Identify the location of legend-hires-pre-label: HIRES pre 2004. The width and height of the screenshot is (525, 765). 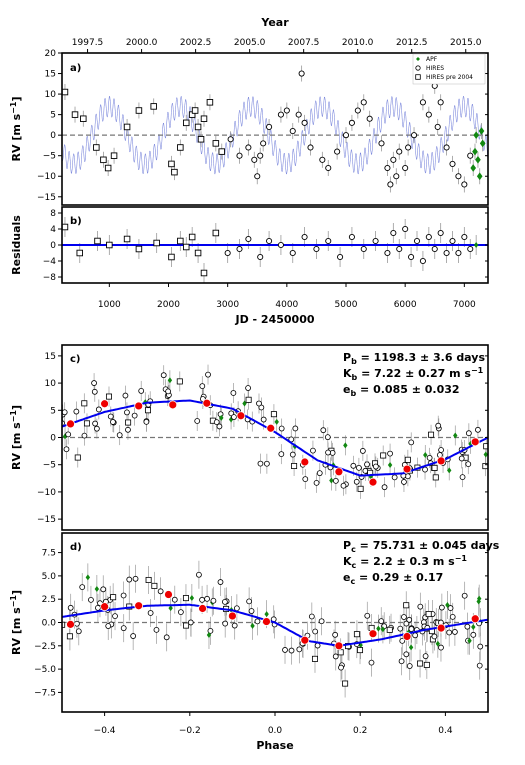
(449, 77).